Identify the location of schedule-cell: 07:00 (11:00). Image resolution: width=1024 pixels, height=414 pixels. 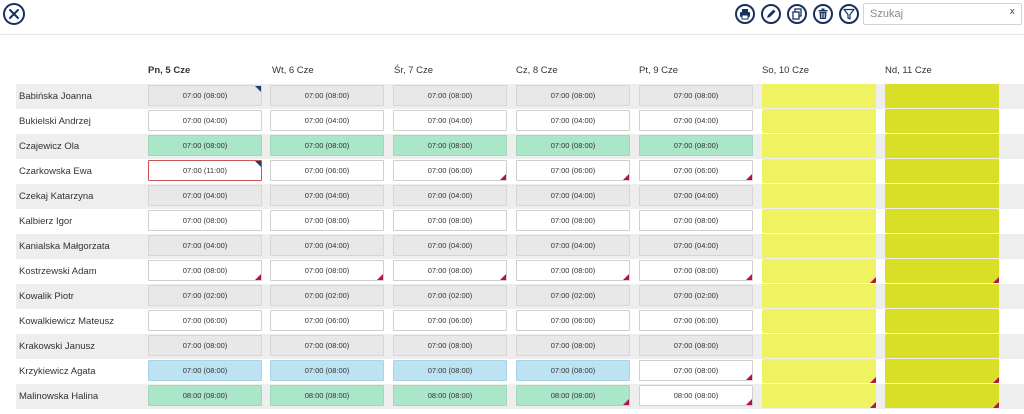
(205, 170).